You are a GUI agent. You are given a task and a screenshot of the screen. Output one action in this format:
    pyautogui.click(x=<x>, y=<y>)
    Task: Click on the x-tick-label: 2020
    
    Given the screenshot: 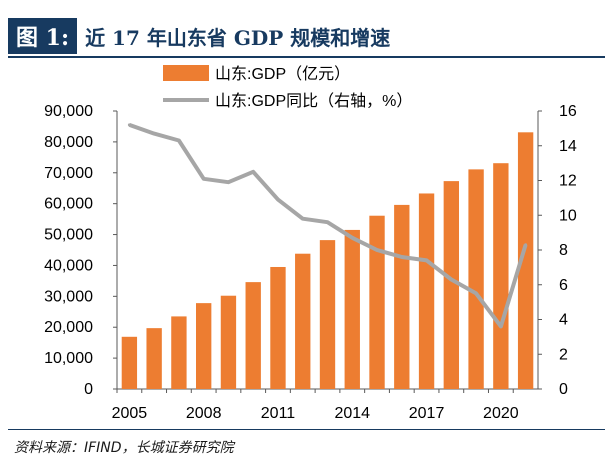 What is the action you would take?
    pyautogui.click(x=501, y=413)
    